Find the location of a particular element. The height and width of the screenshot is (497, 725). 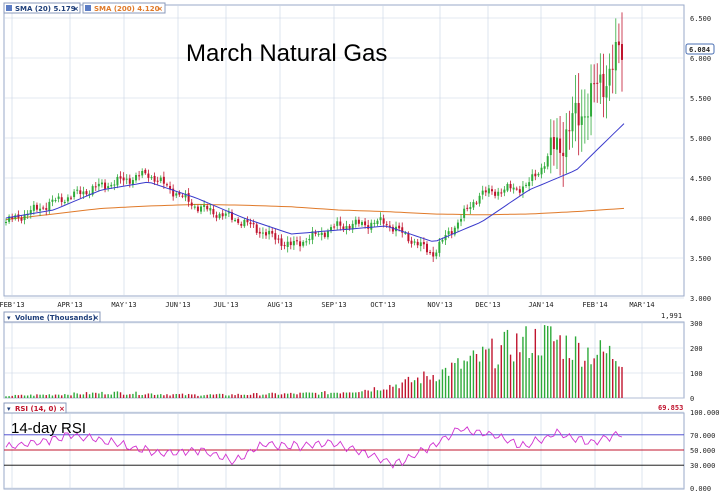

volume-panel is located at coordinates (344, 360).